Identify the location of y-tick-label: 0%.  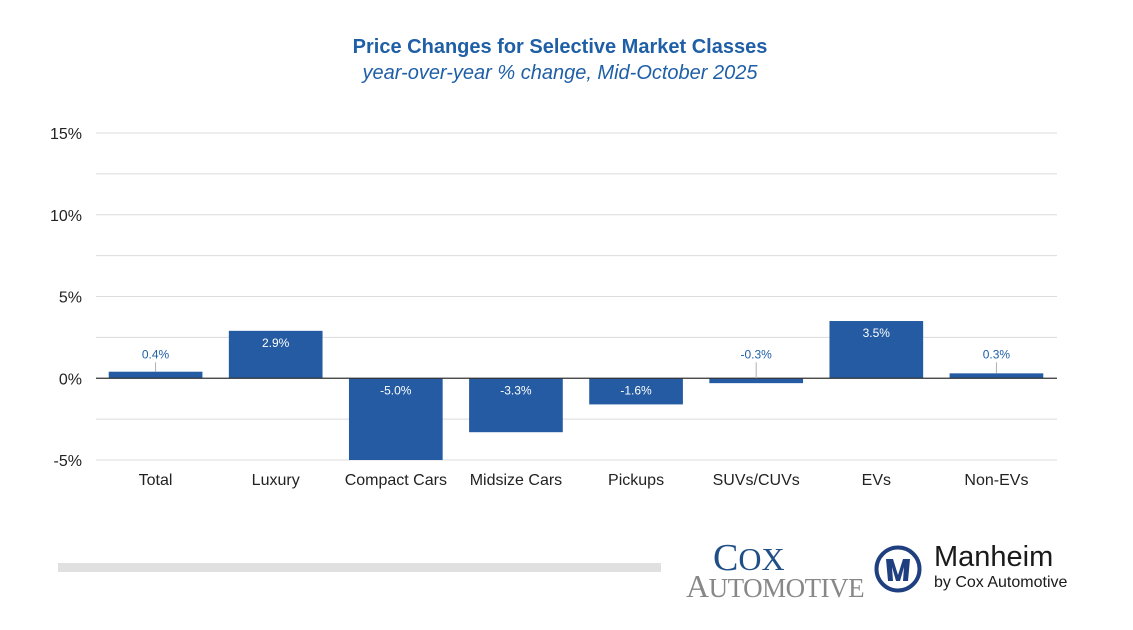
(70, 379).